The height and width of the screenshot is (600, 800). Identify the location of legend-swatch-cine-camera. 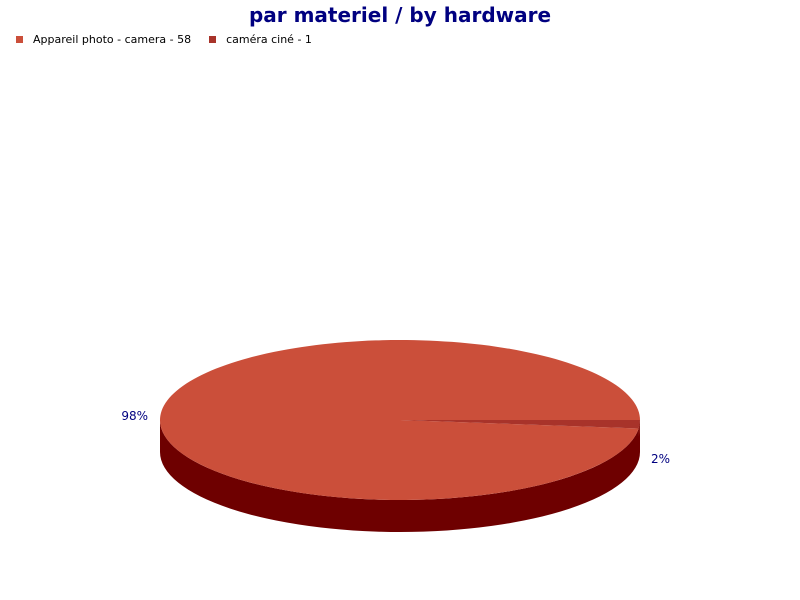
(213, 39).